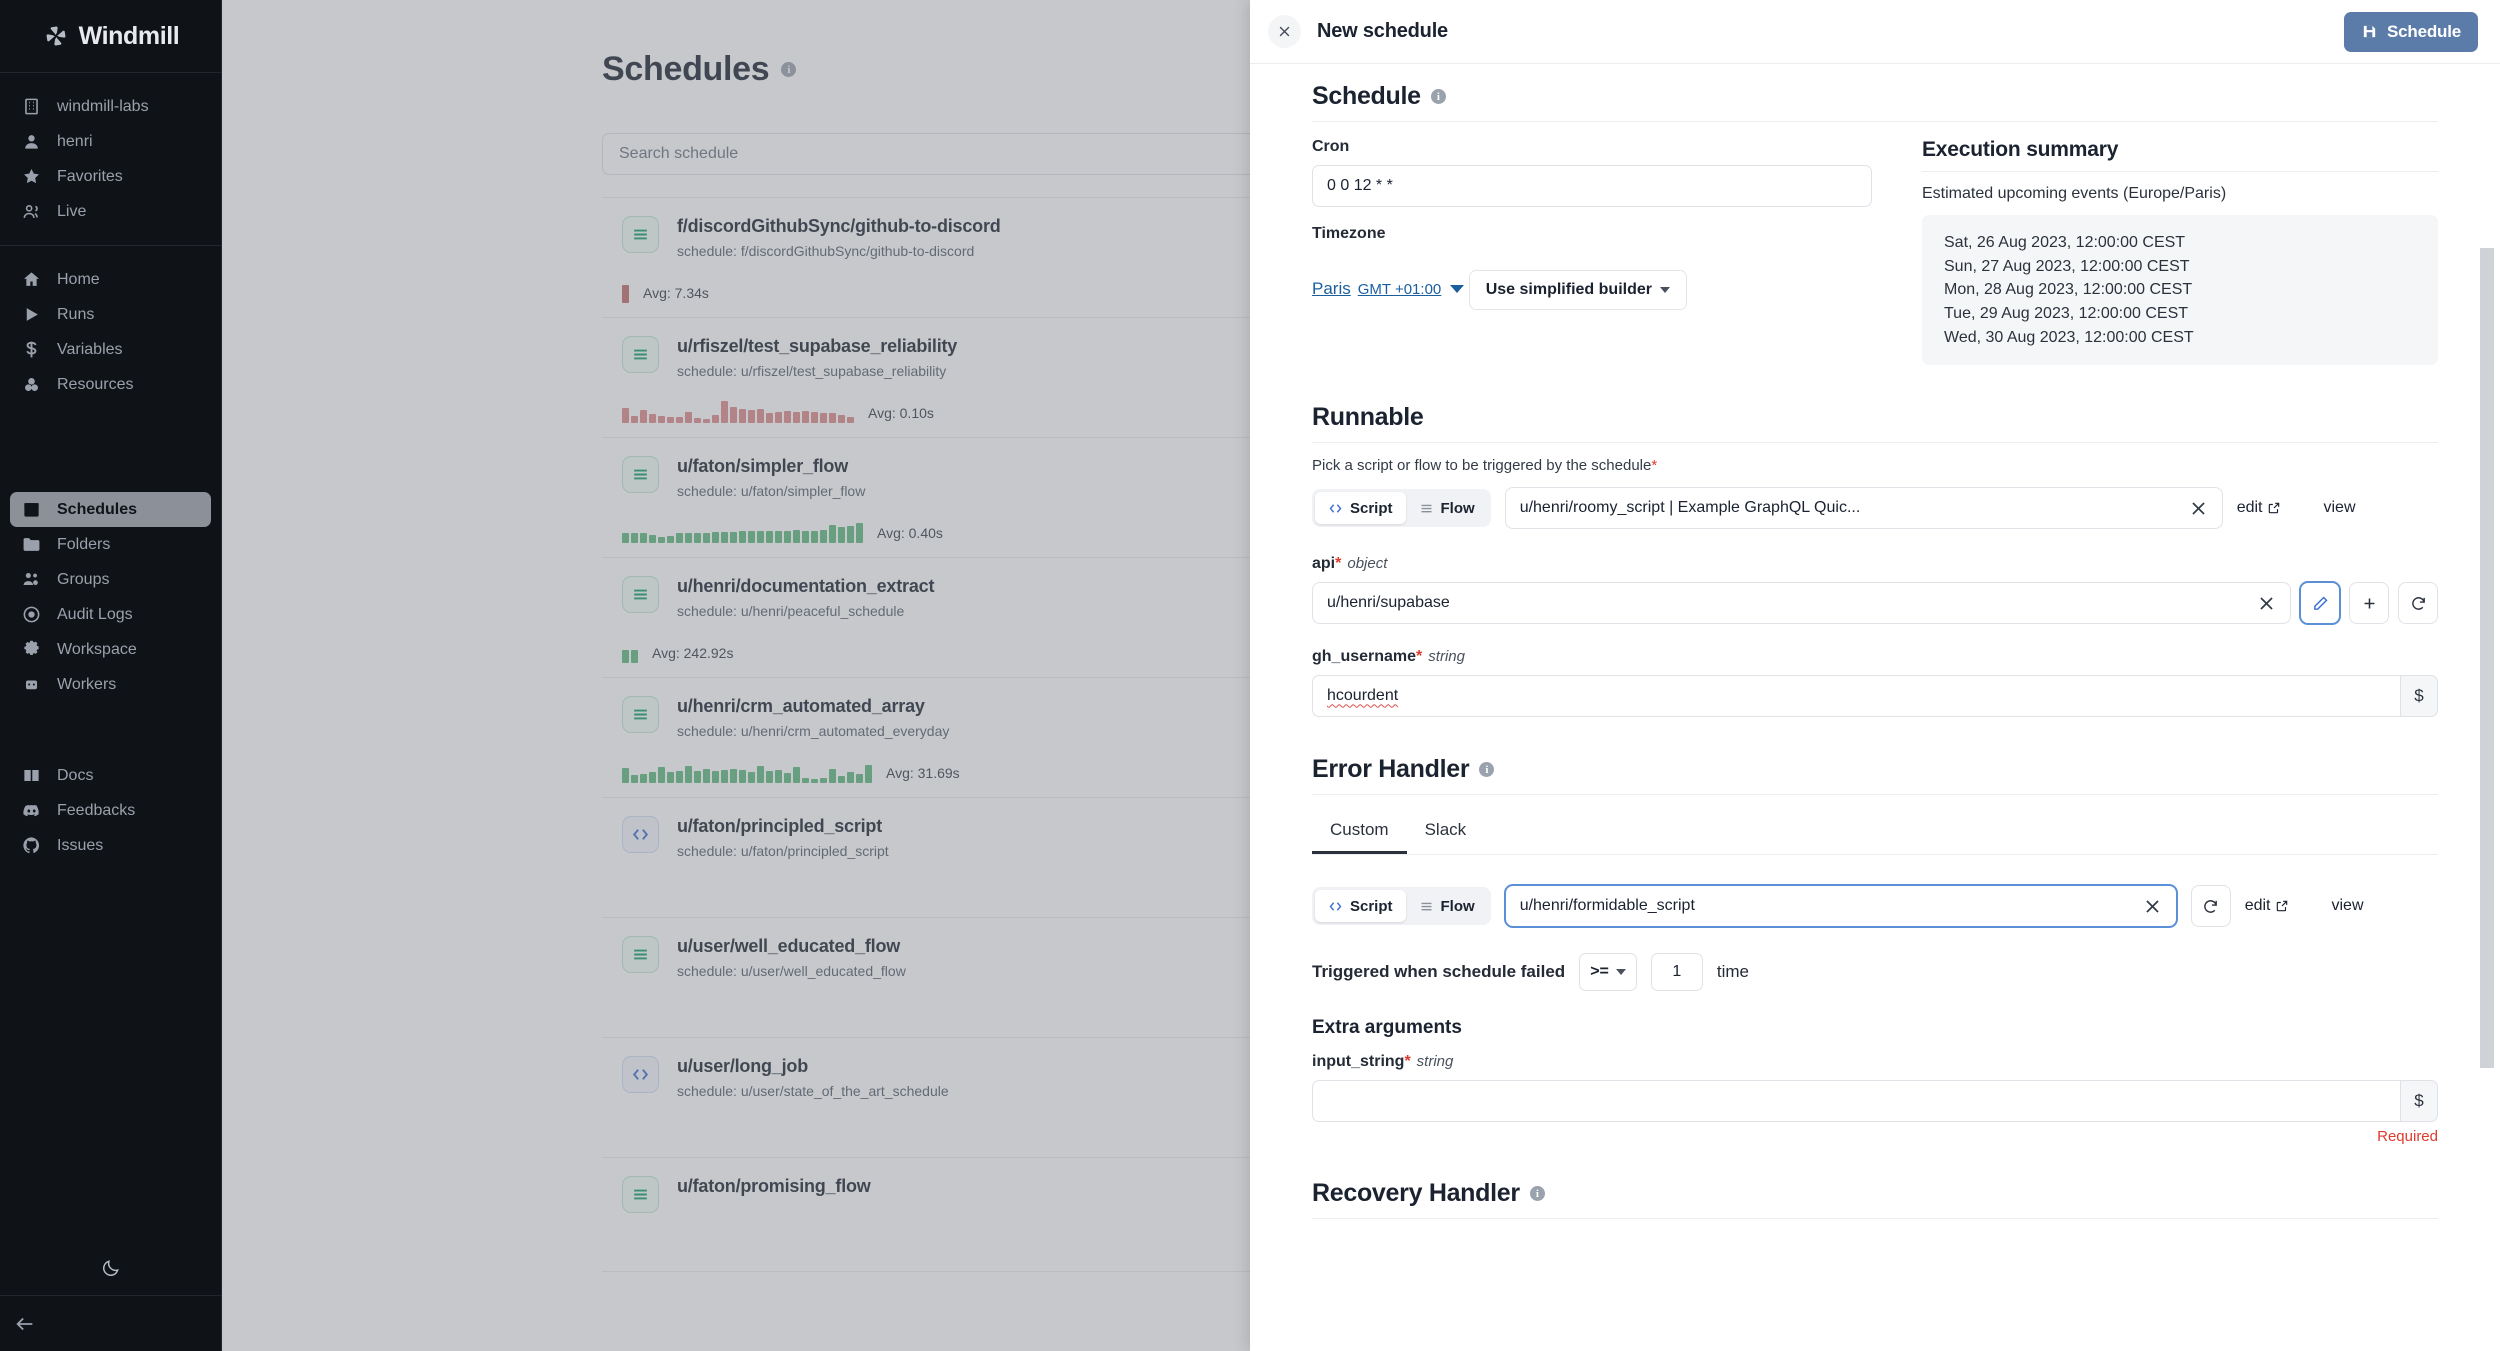  I want to click on sidebar-item-audit-logs: Audit Logs, so click(110, 614).